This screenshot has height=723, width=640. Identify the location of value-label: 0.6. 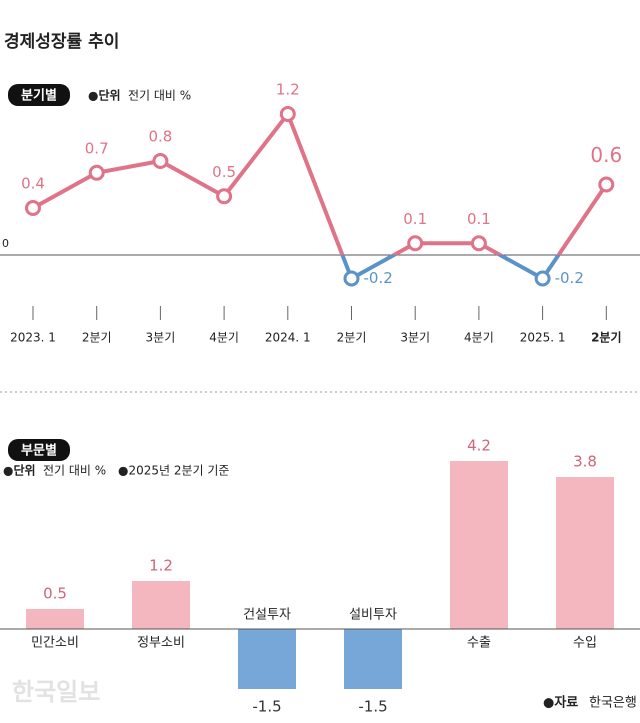
(606, 155).